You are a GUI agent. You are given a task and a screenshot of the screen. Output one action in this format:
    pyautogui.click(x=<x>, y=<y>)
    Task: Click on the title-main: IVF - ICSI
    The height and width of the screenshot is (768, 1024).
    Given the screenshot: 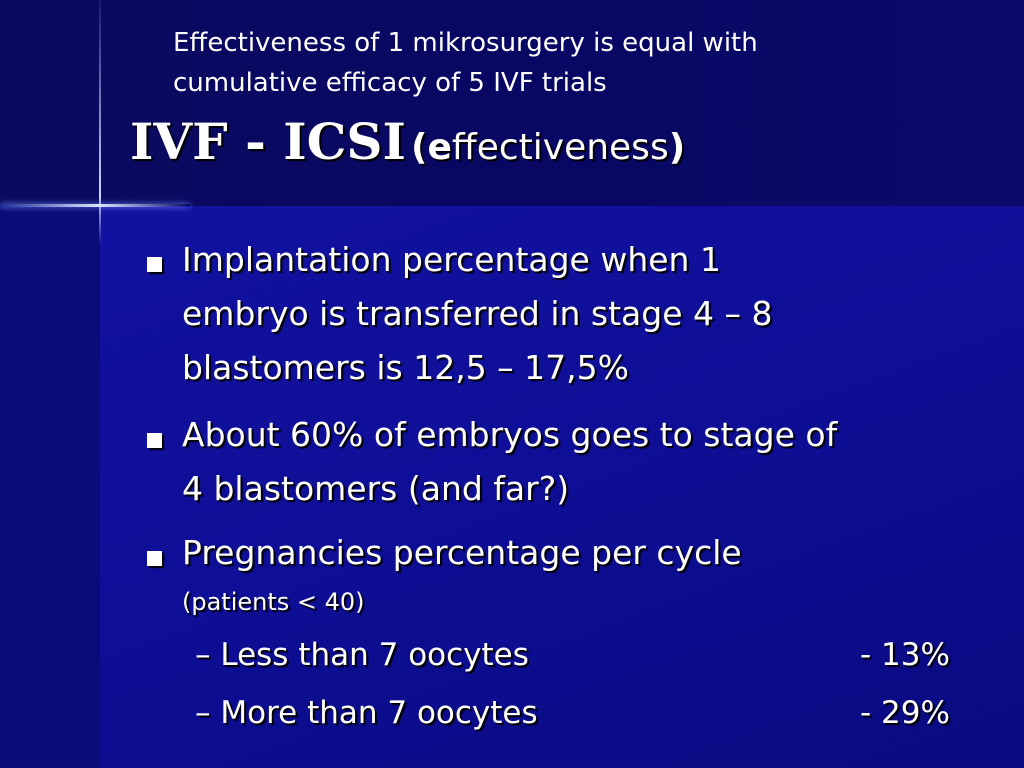 What is the action you would take?
    pyautogui.click(x=268, y=141)
    